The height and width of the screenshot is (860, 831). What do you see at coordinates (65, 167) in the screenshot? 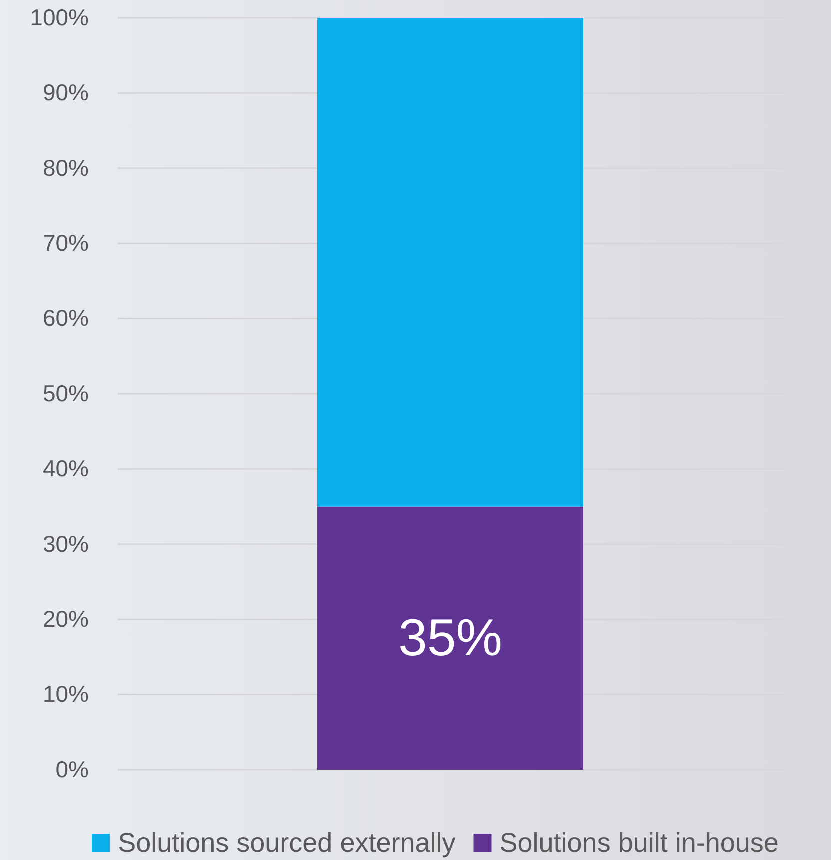
I see `y-tick-label: 80%` at bounding box center [65, 167].